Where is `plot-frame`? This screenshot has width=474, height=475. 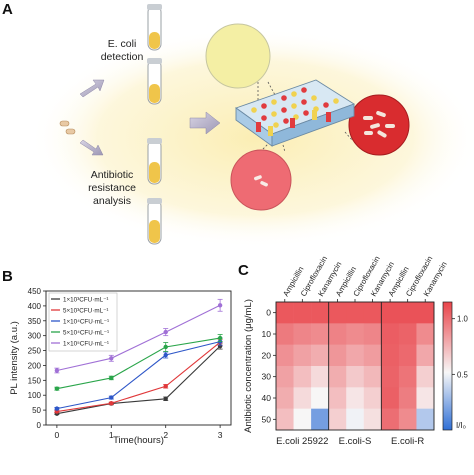
plot-frame is located at coordinates (138, 358).